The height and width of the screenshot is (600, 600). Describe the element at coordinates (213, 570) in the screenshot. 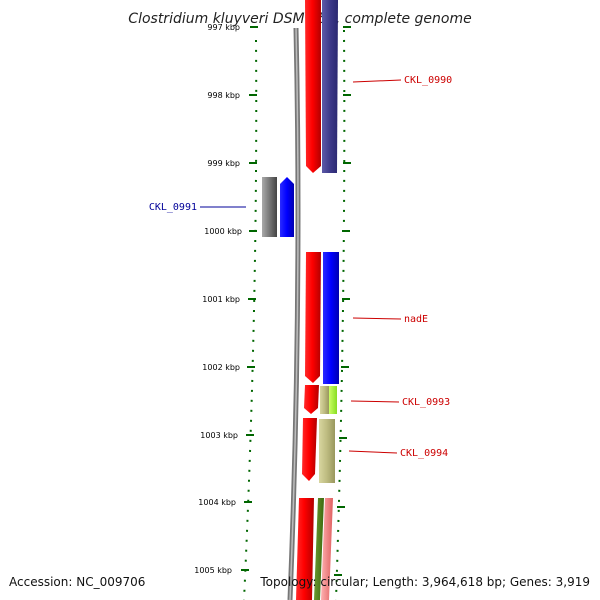

I see `tick-label: 1005 kbp` at that location.